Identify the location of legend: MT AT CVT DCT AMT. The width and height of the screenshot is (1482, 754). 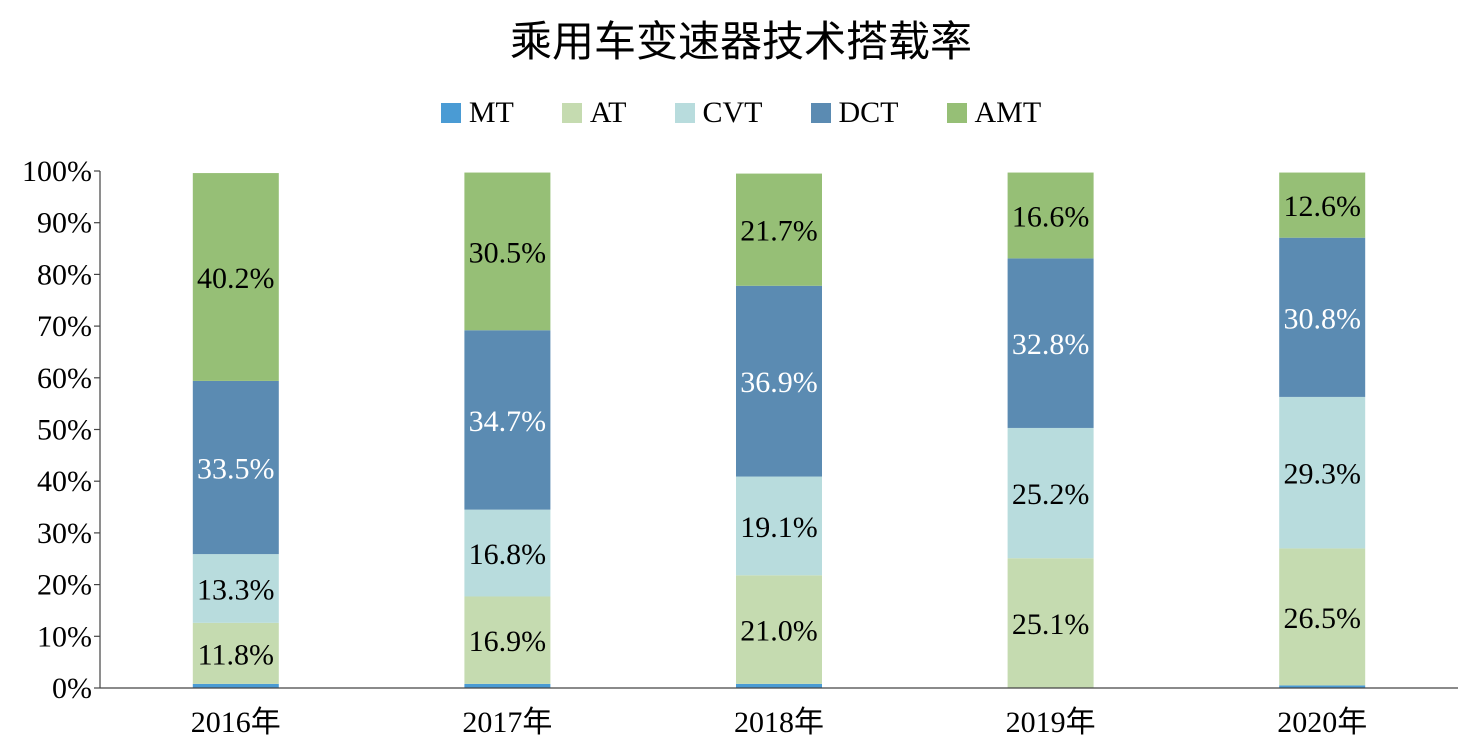
(741, 113).